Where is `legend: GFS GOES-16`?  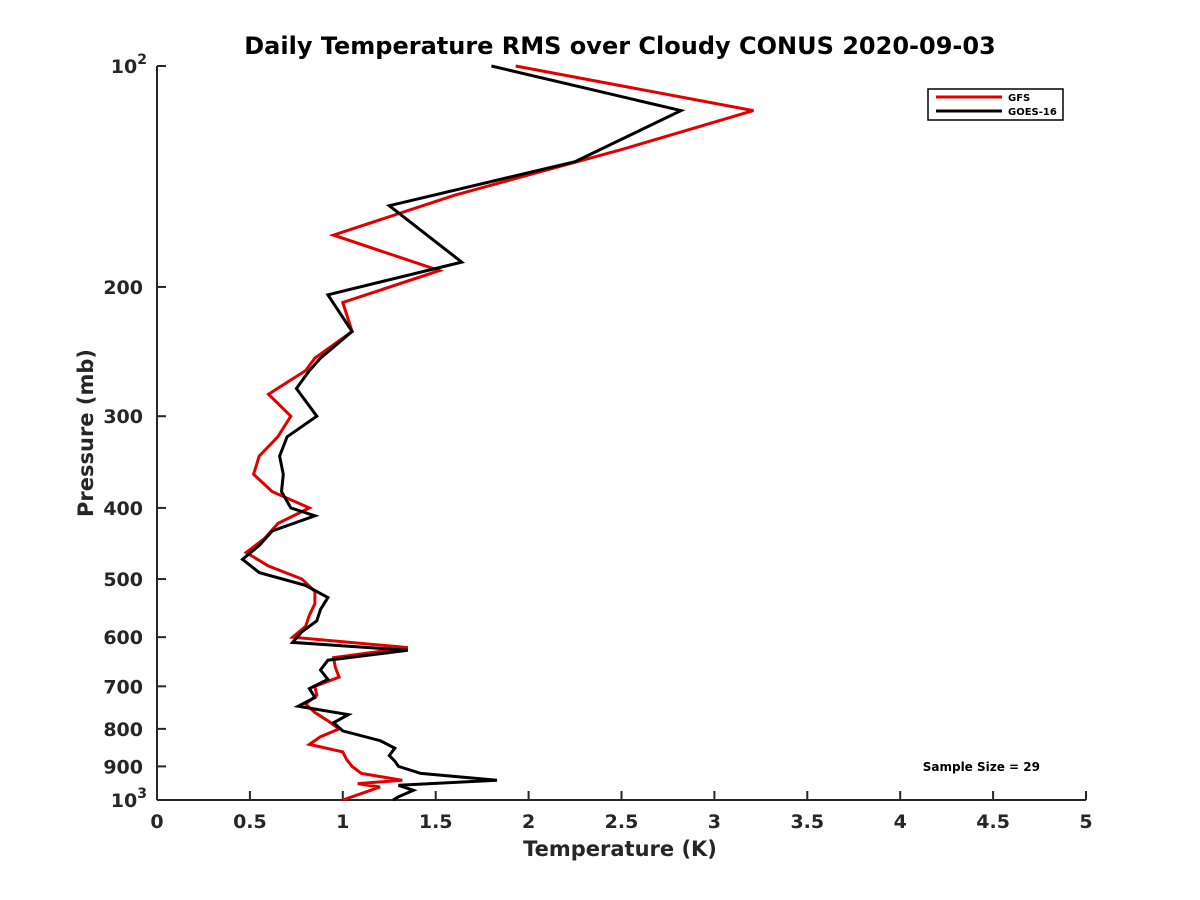 legend: GFS GOES-16 is located at coordinates (995, 104).